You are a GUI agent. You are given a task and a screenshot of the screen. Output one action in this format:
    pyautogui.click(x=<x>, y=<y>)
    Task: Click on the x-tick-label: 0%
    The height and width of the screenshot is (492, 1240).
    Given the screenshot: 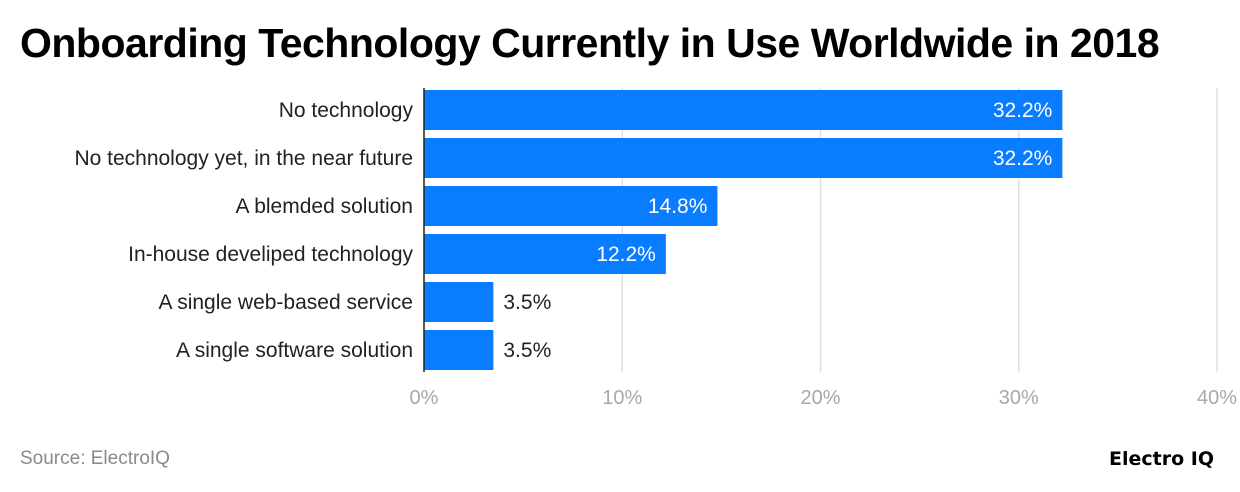 What is the action you would take?
    pyautogui.click(x=424, y=398)
    